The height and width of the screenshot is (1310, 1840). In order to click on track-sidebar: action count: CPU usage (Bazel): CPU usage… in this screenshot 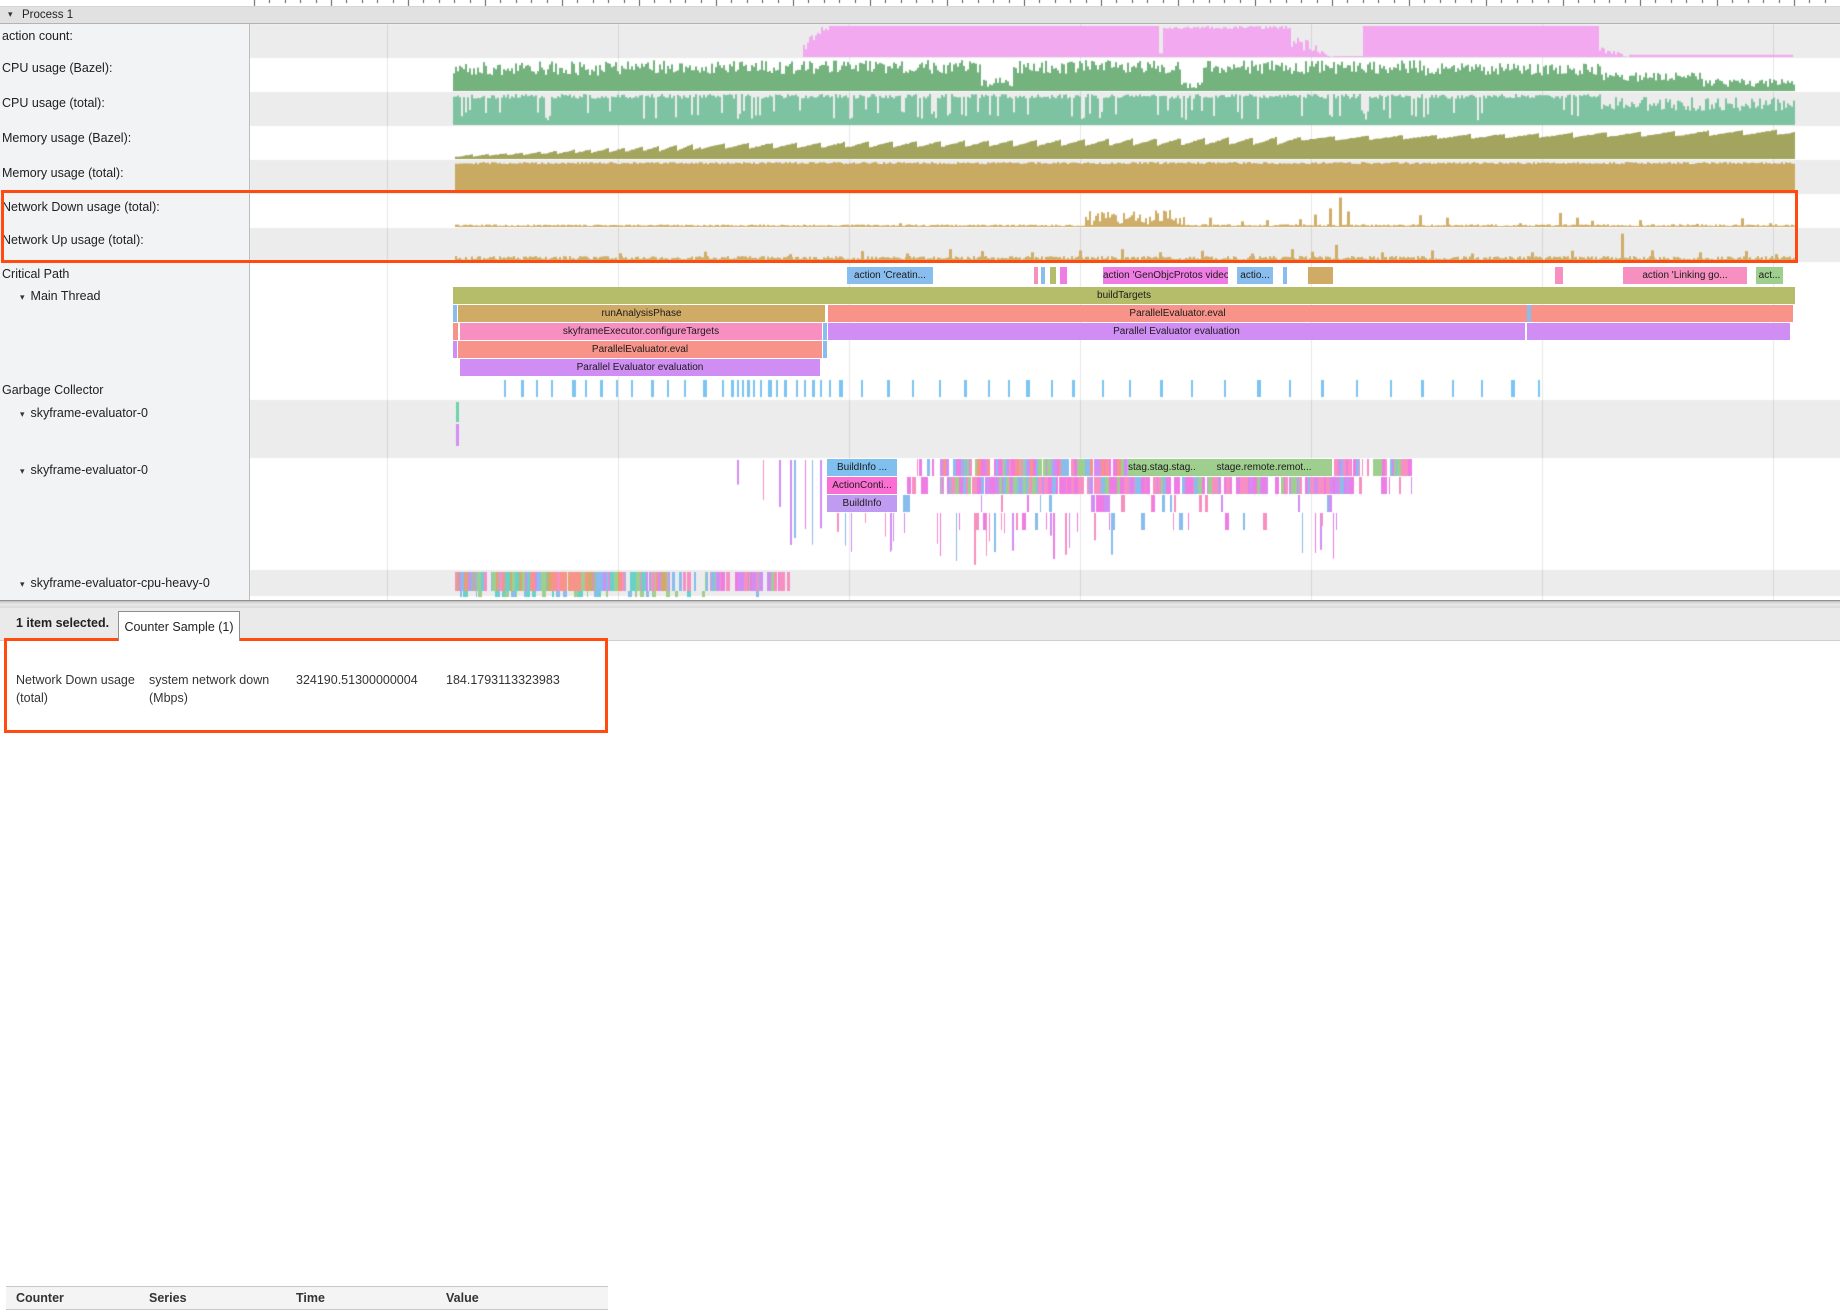, I will do `click(125, 312)`.